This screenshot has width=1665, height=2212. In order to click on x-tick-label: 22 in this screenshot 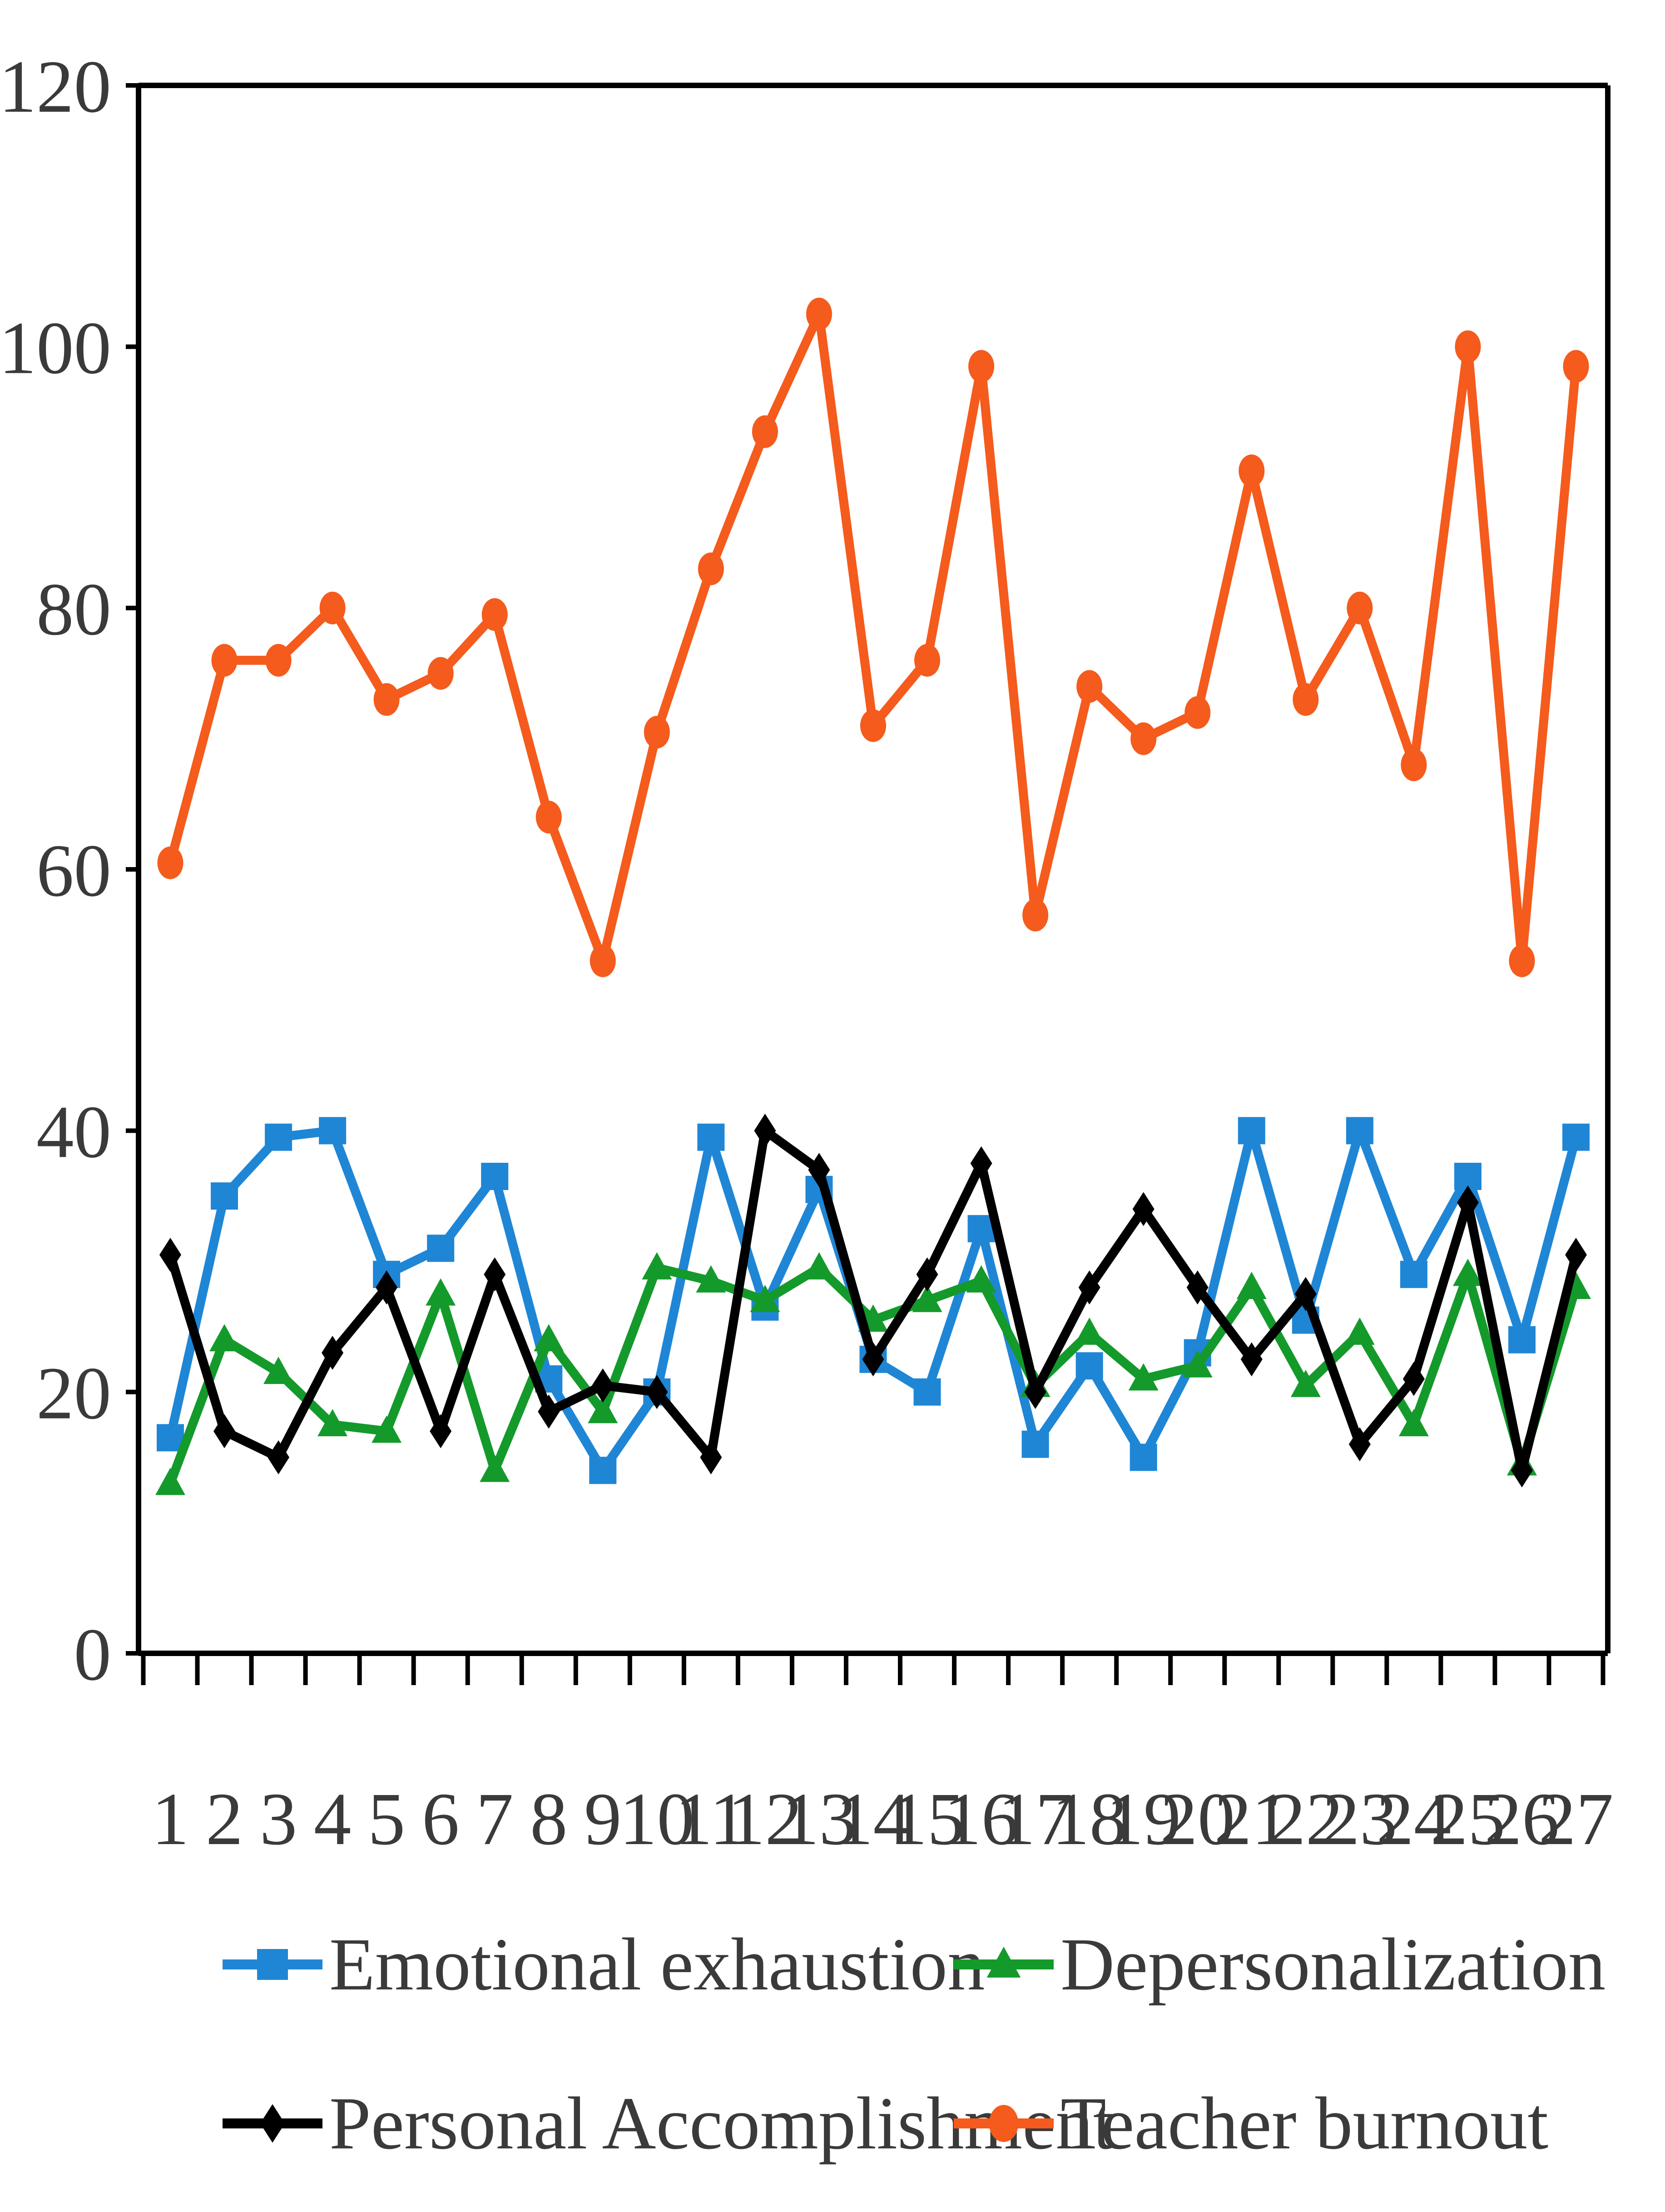, I will do `click(1306, 1818)`.